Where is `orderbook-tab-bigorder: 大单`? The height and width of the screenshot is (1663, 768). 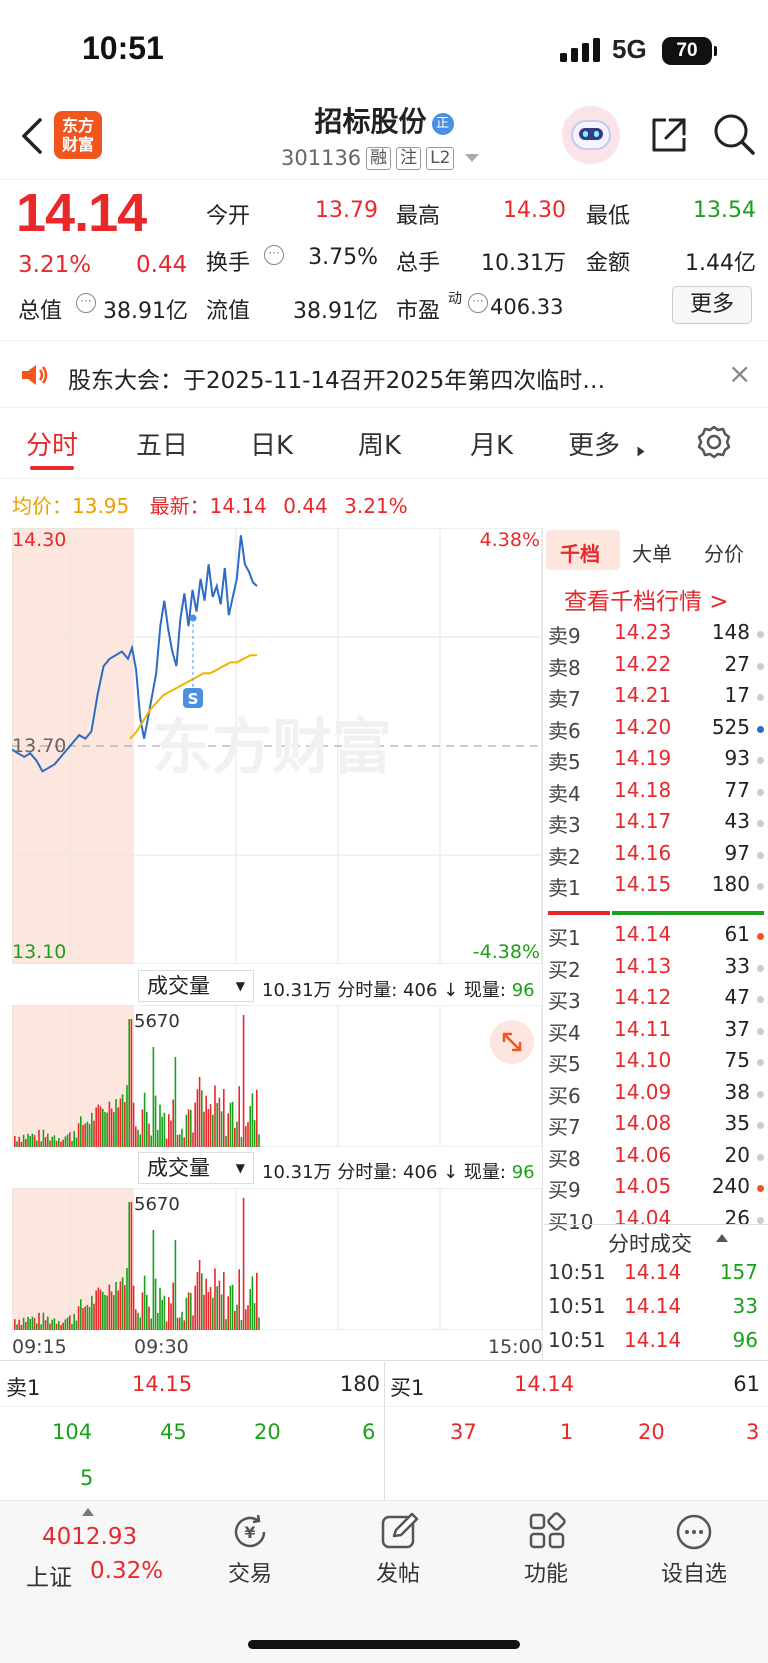
orderbook-tab-bigorder: 大单 is located at coordinates (652, 554).